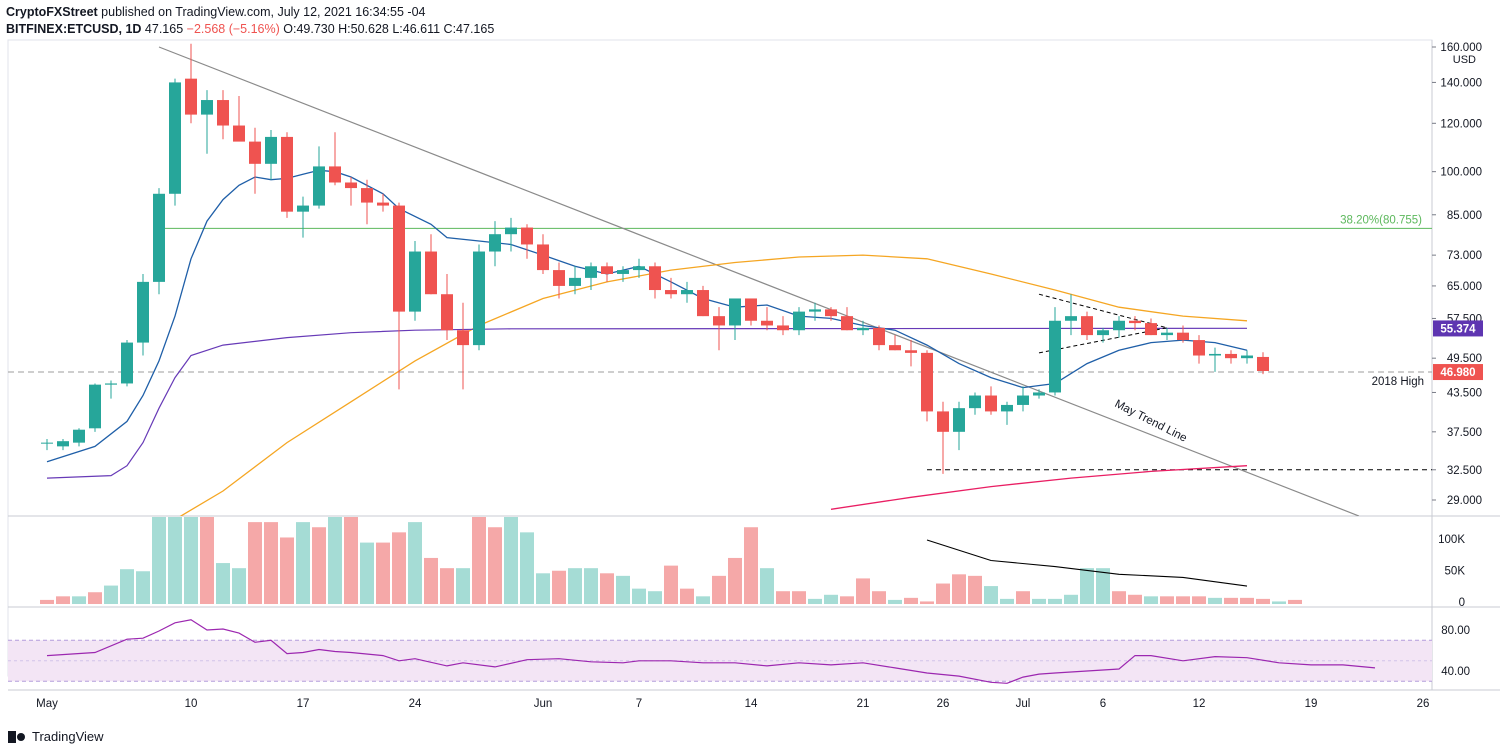  What do you see at coordinates (74, 29) in the screenshot?
I see `symbol-label: BITFINEX:ETCUSD, 1D` at bounding box center [74, 29].